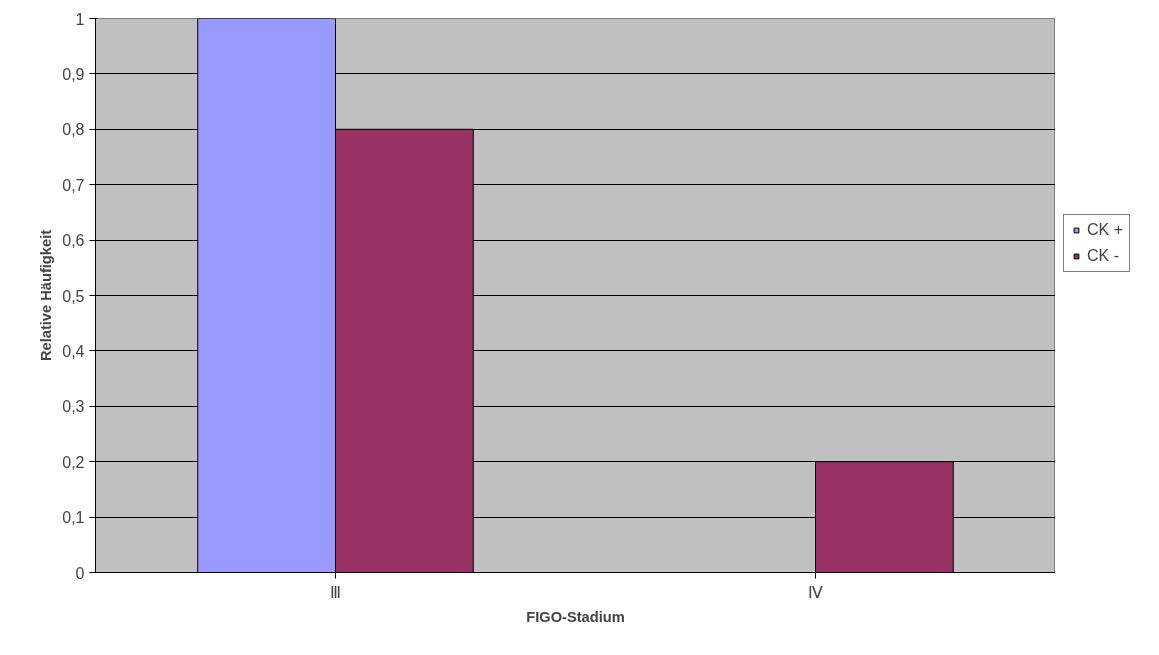 The image size is (1159, 655). What do you see at coordinates (46, 295) in the screenshot?
I see `y-axis-title: Relative Häufigkeit` at bounding box center [46, 295].